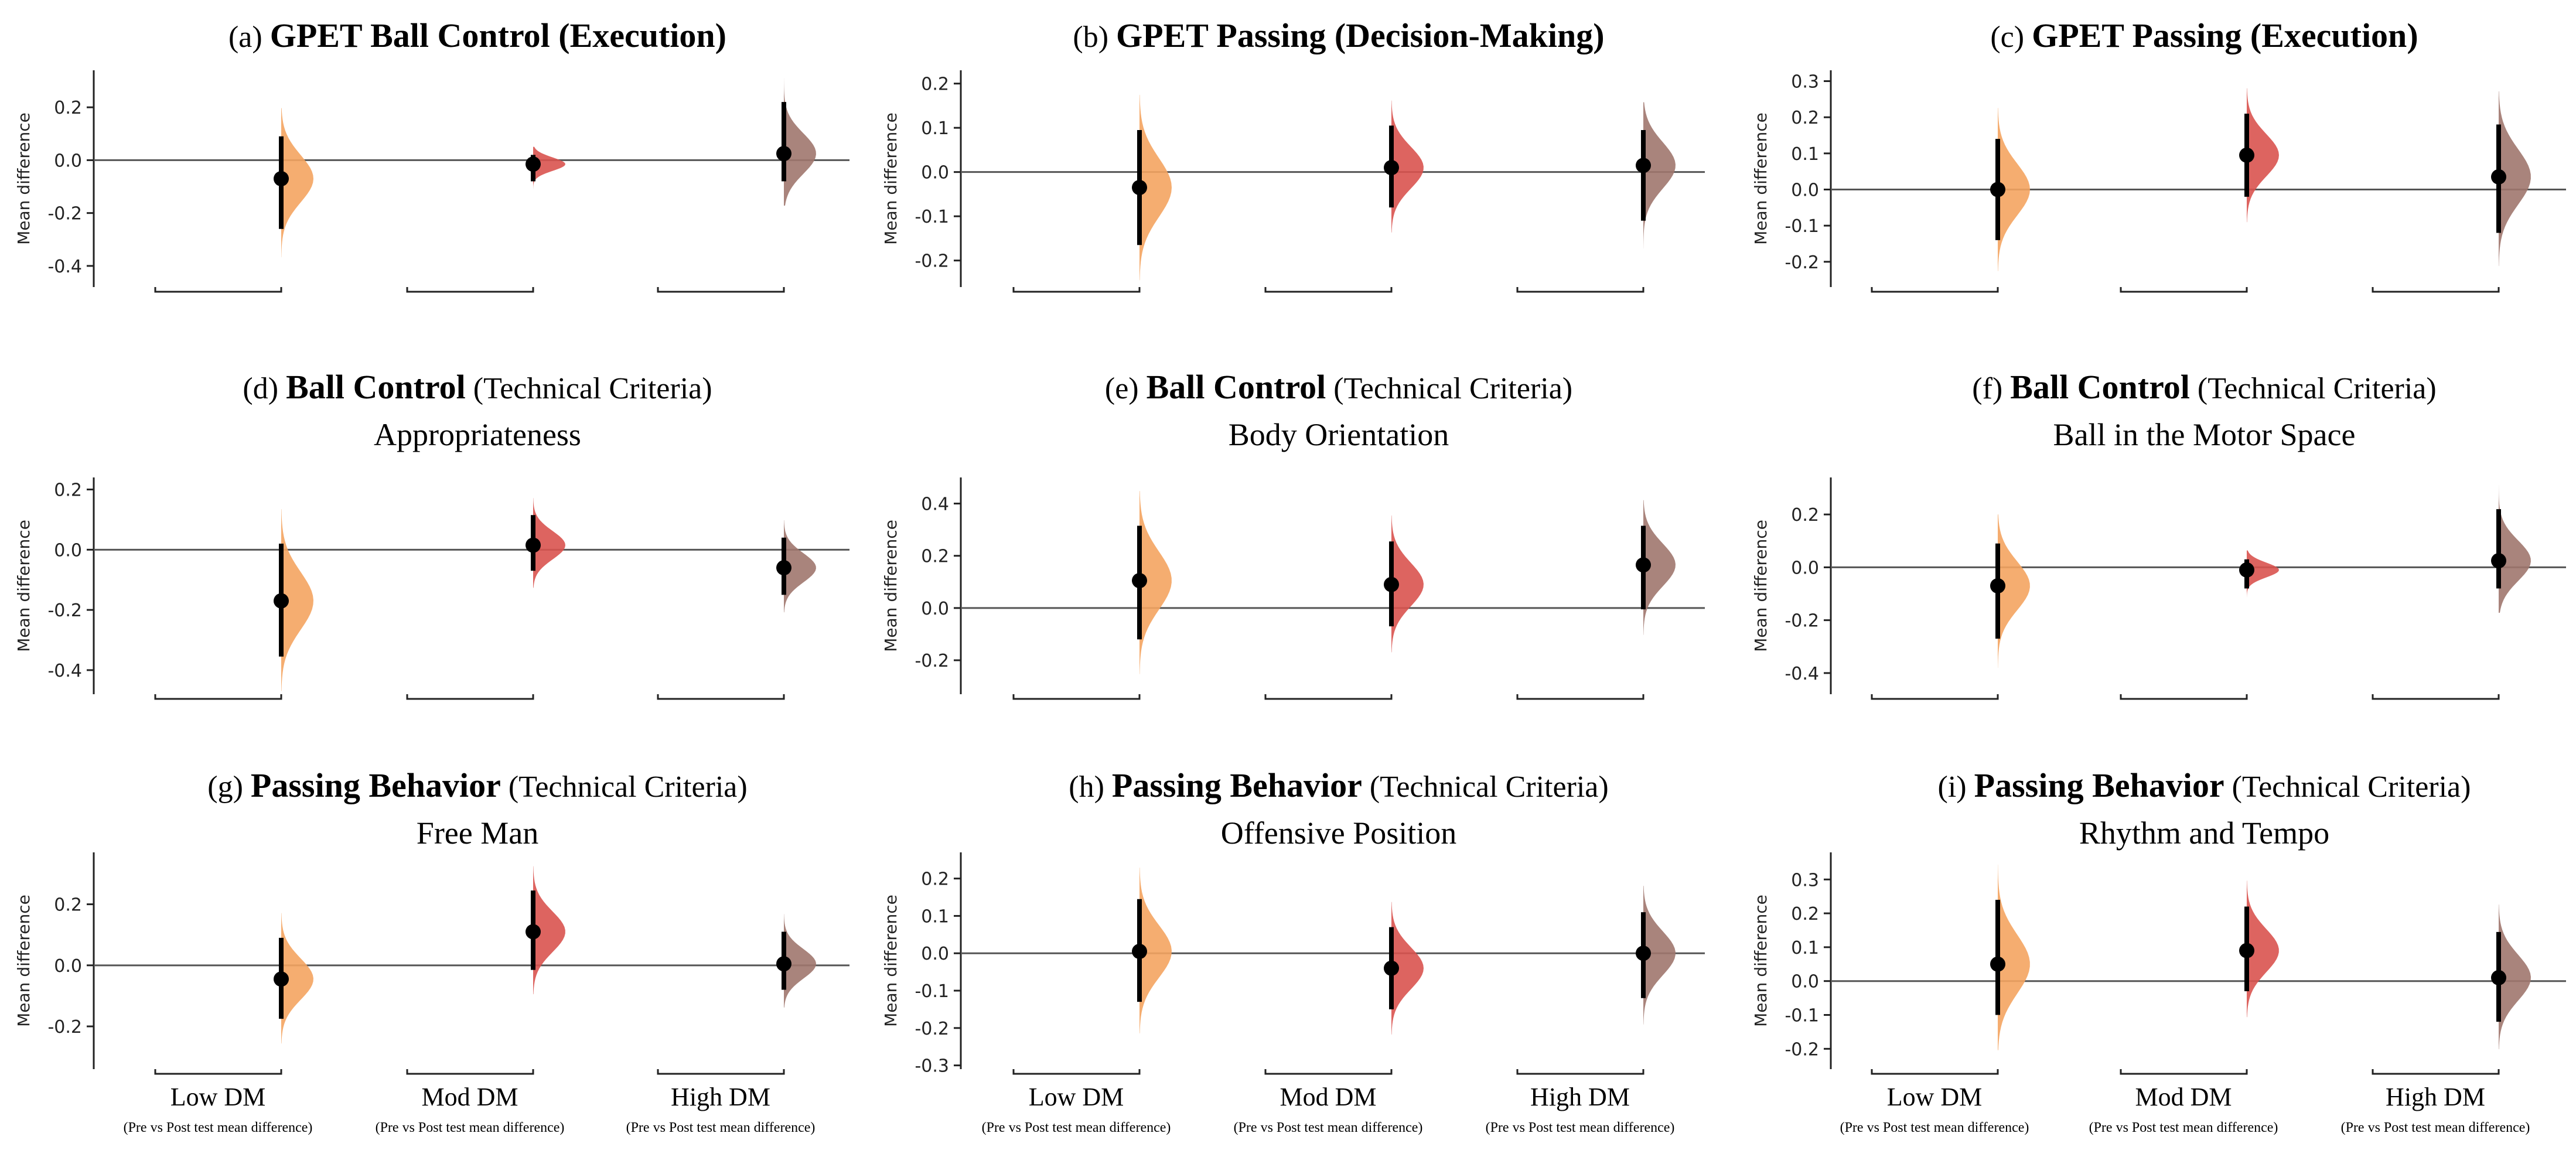  What do you see at coordinates (2204, 35) in the screenshot?
I see `panel-title: (c) GPET Passing (Execution)` at bounding box center [2204, 35].